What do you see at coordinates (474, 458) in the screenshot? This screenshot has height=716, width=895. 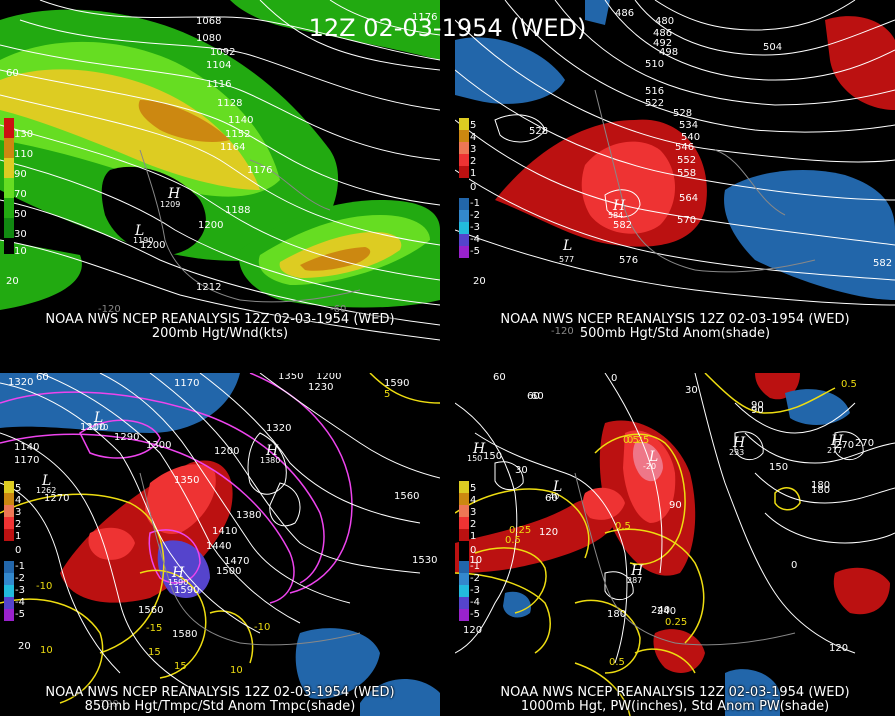 I see `high-center-value: 150` at bounding box center [474, 458].